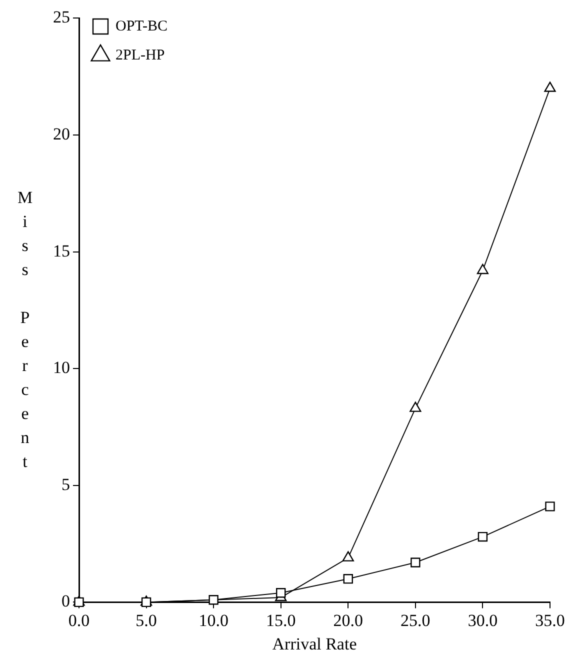 The image size is (580, 660). What do you see at coordinates (61, 17) in the screenshot?
I see `y-tick-label: 25` at bounding box center [61, 17].